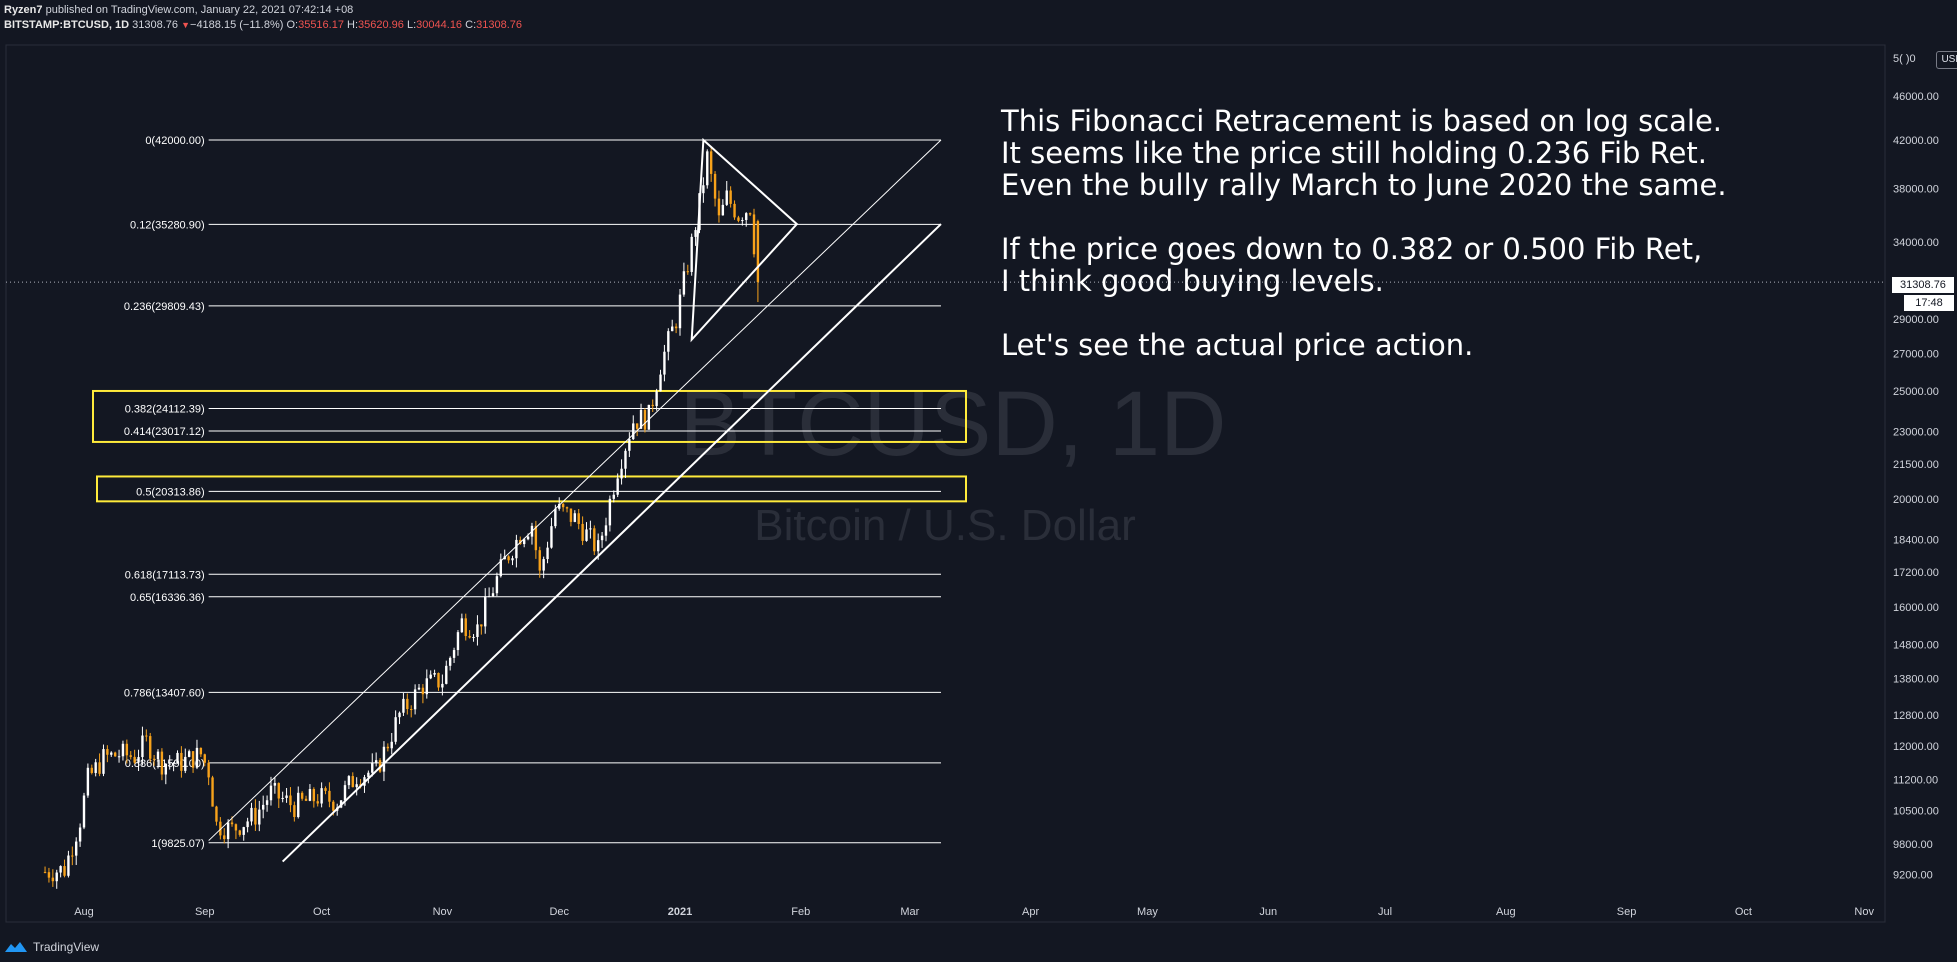  Describe the element at coordinates (1946, 60) in the screenshot. I see `currency-button: USD` at that location.